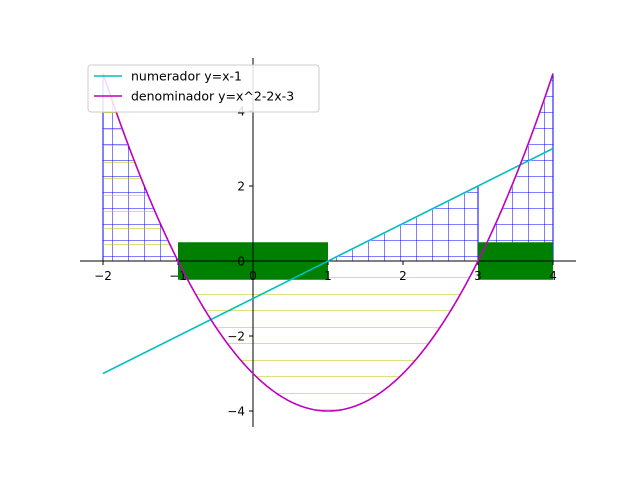 This screenshot has height=480, width=640. What do you see at coordinates (478, 276) in the screenshot?
I see `x-tick-label: 3` at bounding box center [478, 276].